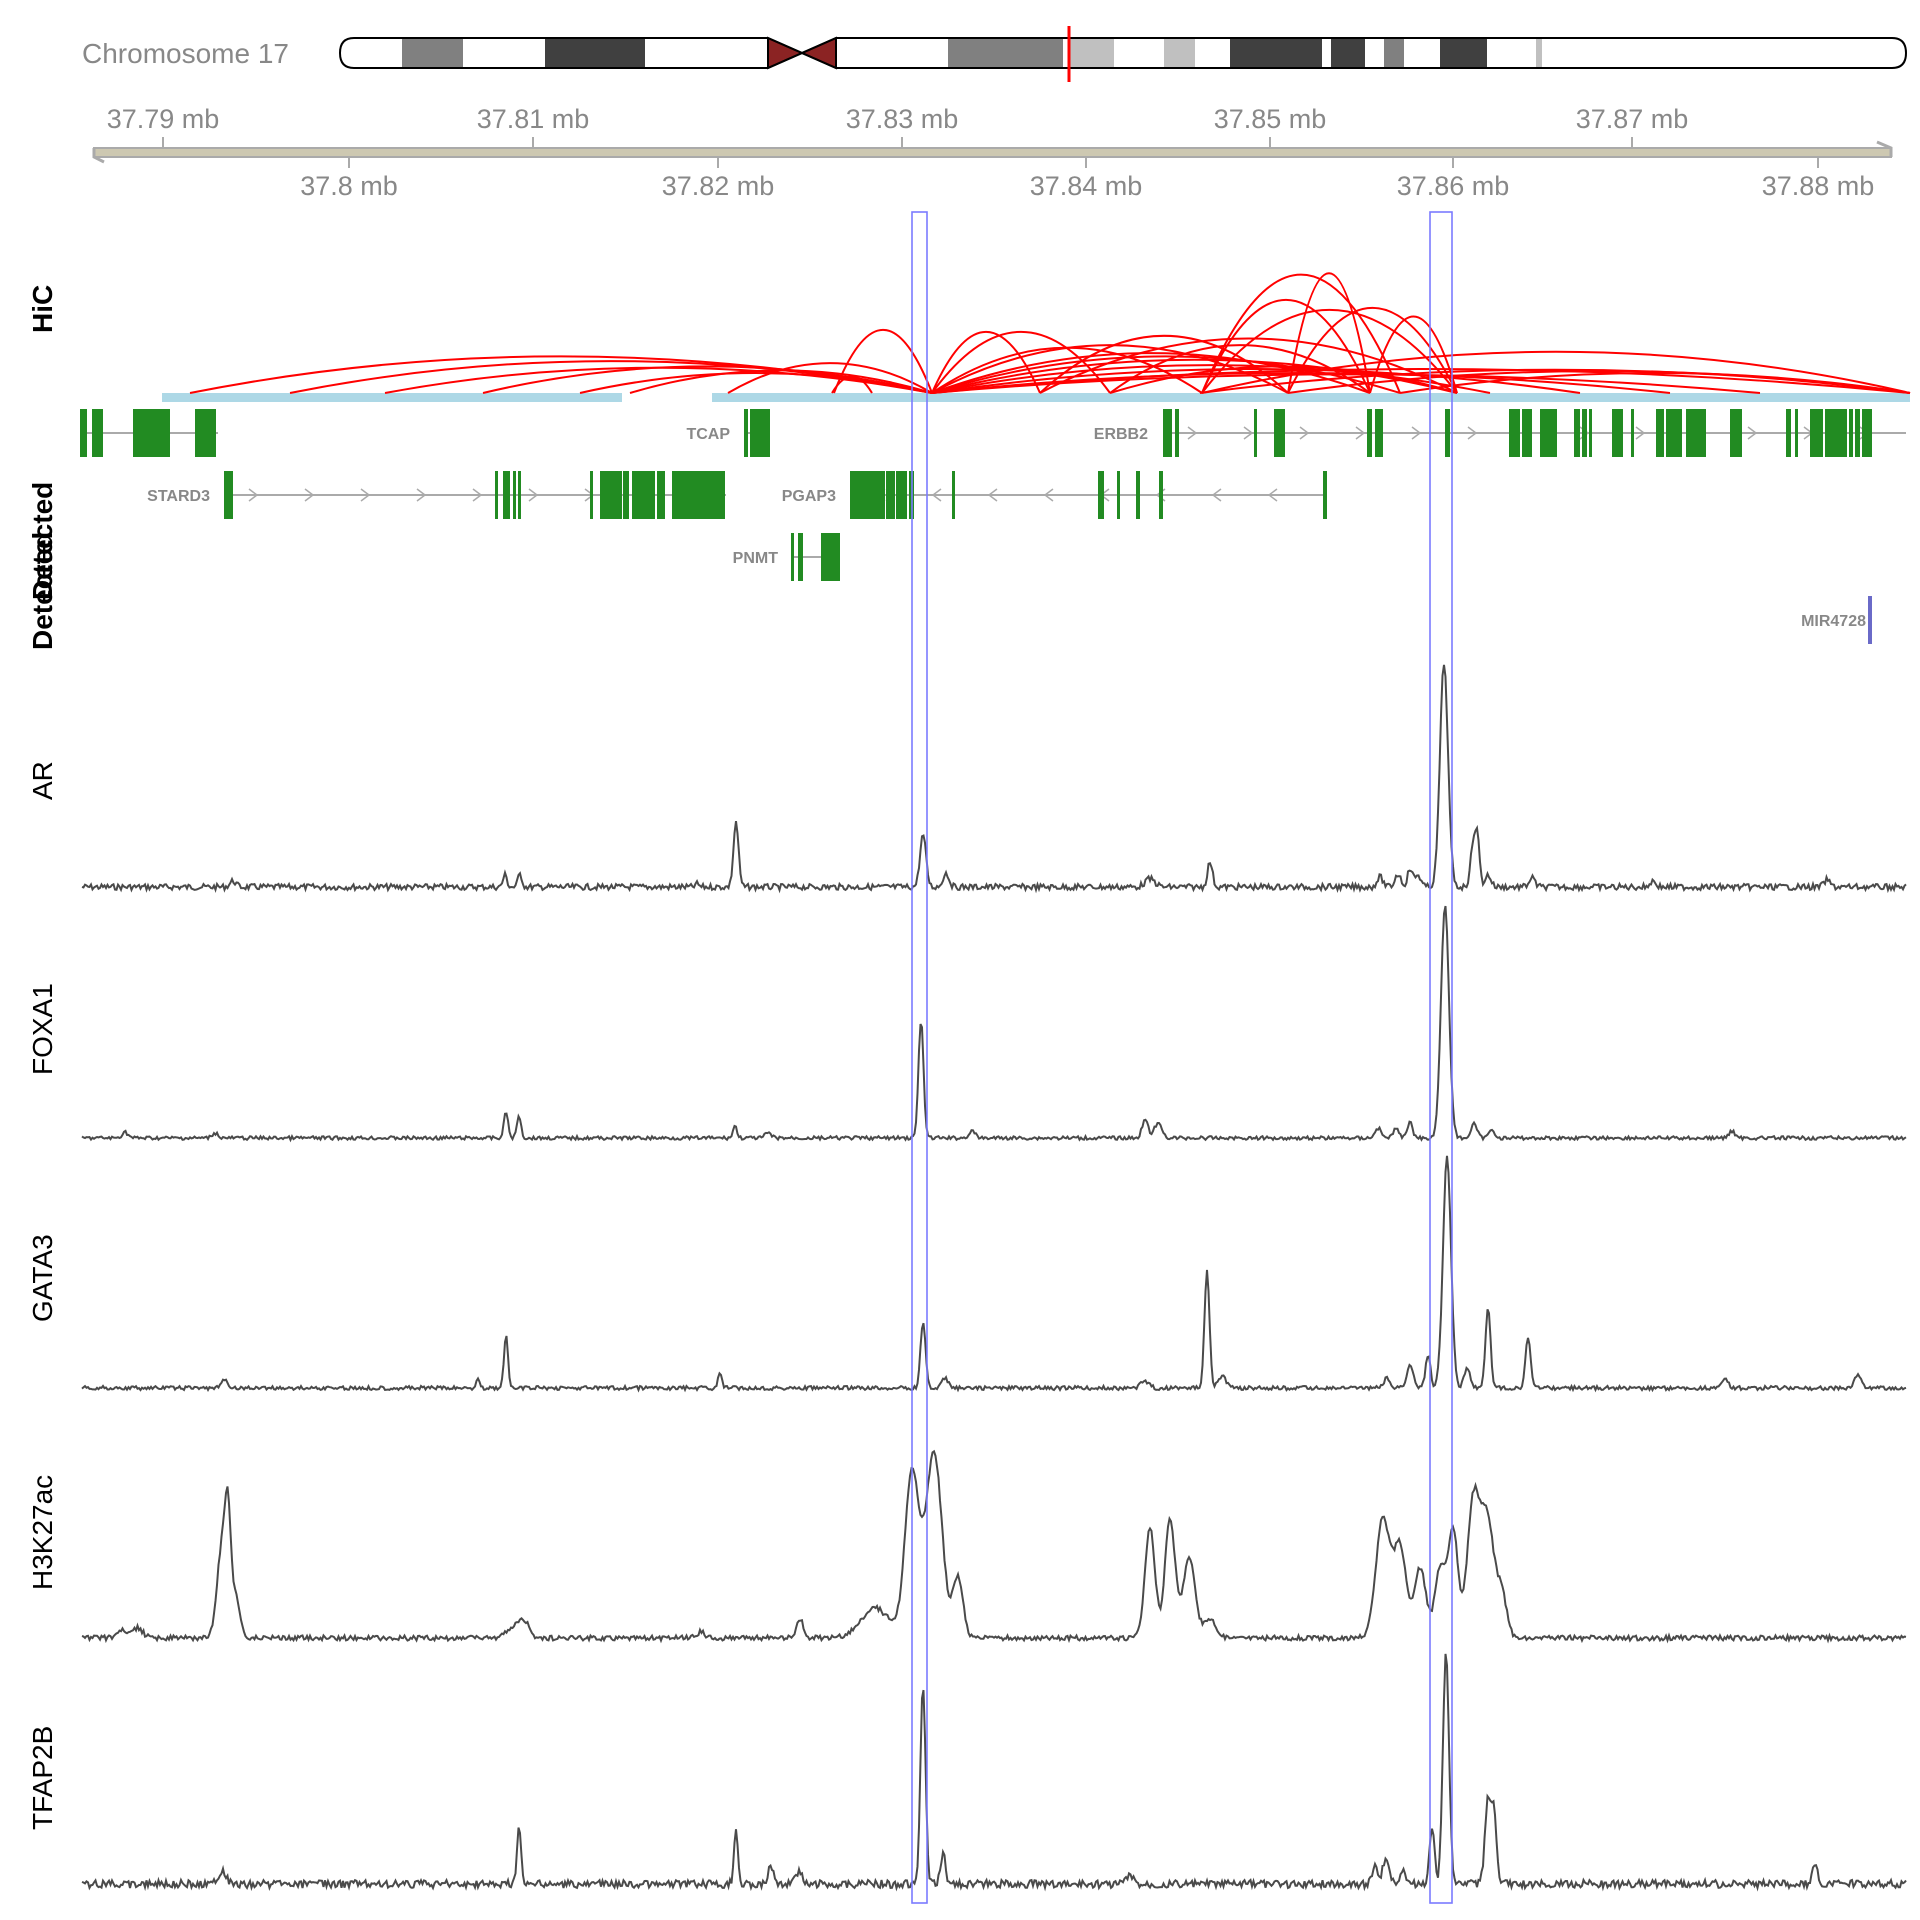 This screenshot has height=1920, width=1920. Describe the element at coordinates (994, 1772) in the screenshot. I see `signal-tfap2b` at that location.